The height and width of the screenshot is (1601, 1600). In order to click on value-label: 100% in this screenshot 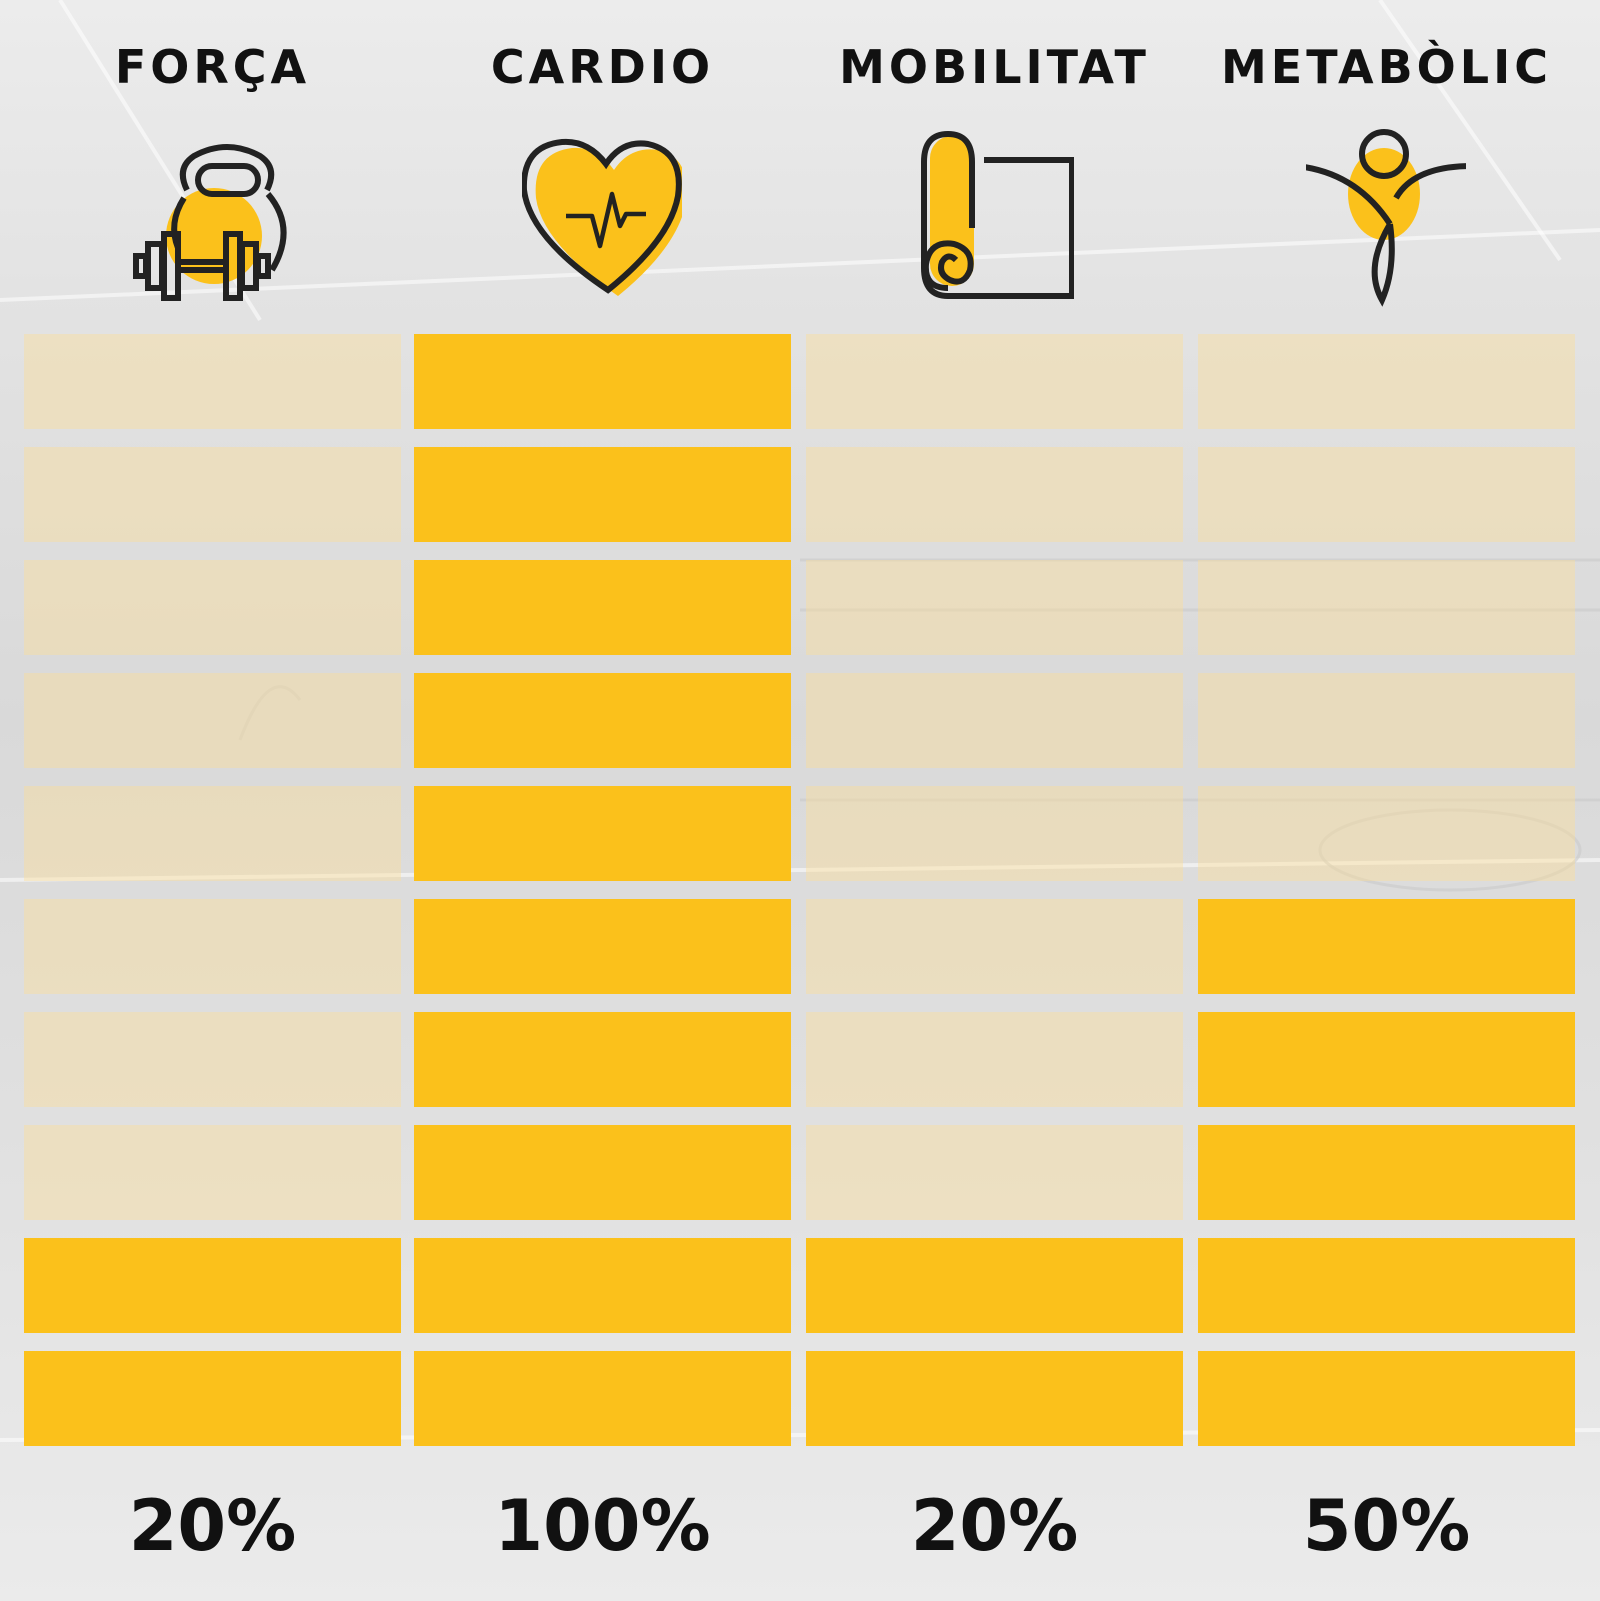, I will do `click(602, 1526)`.